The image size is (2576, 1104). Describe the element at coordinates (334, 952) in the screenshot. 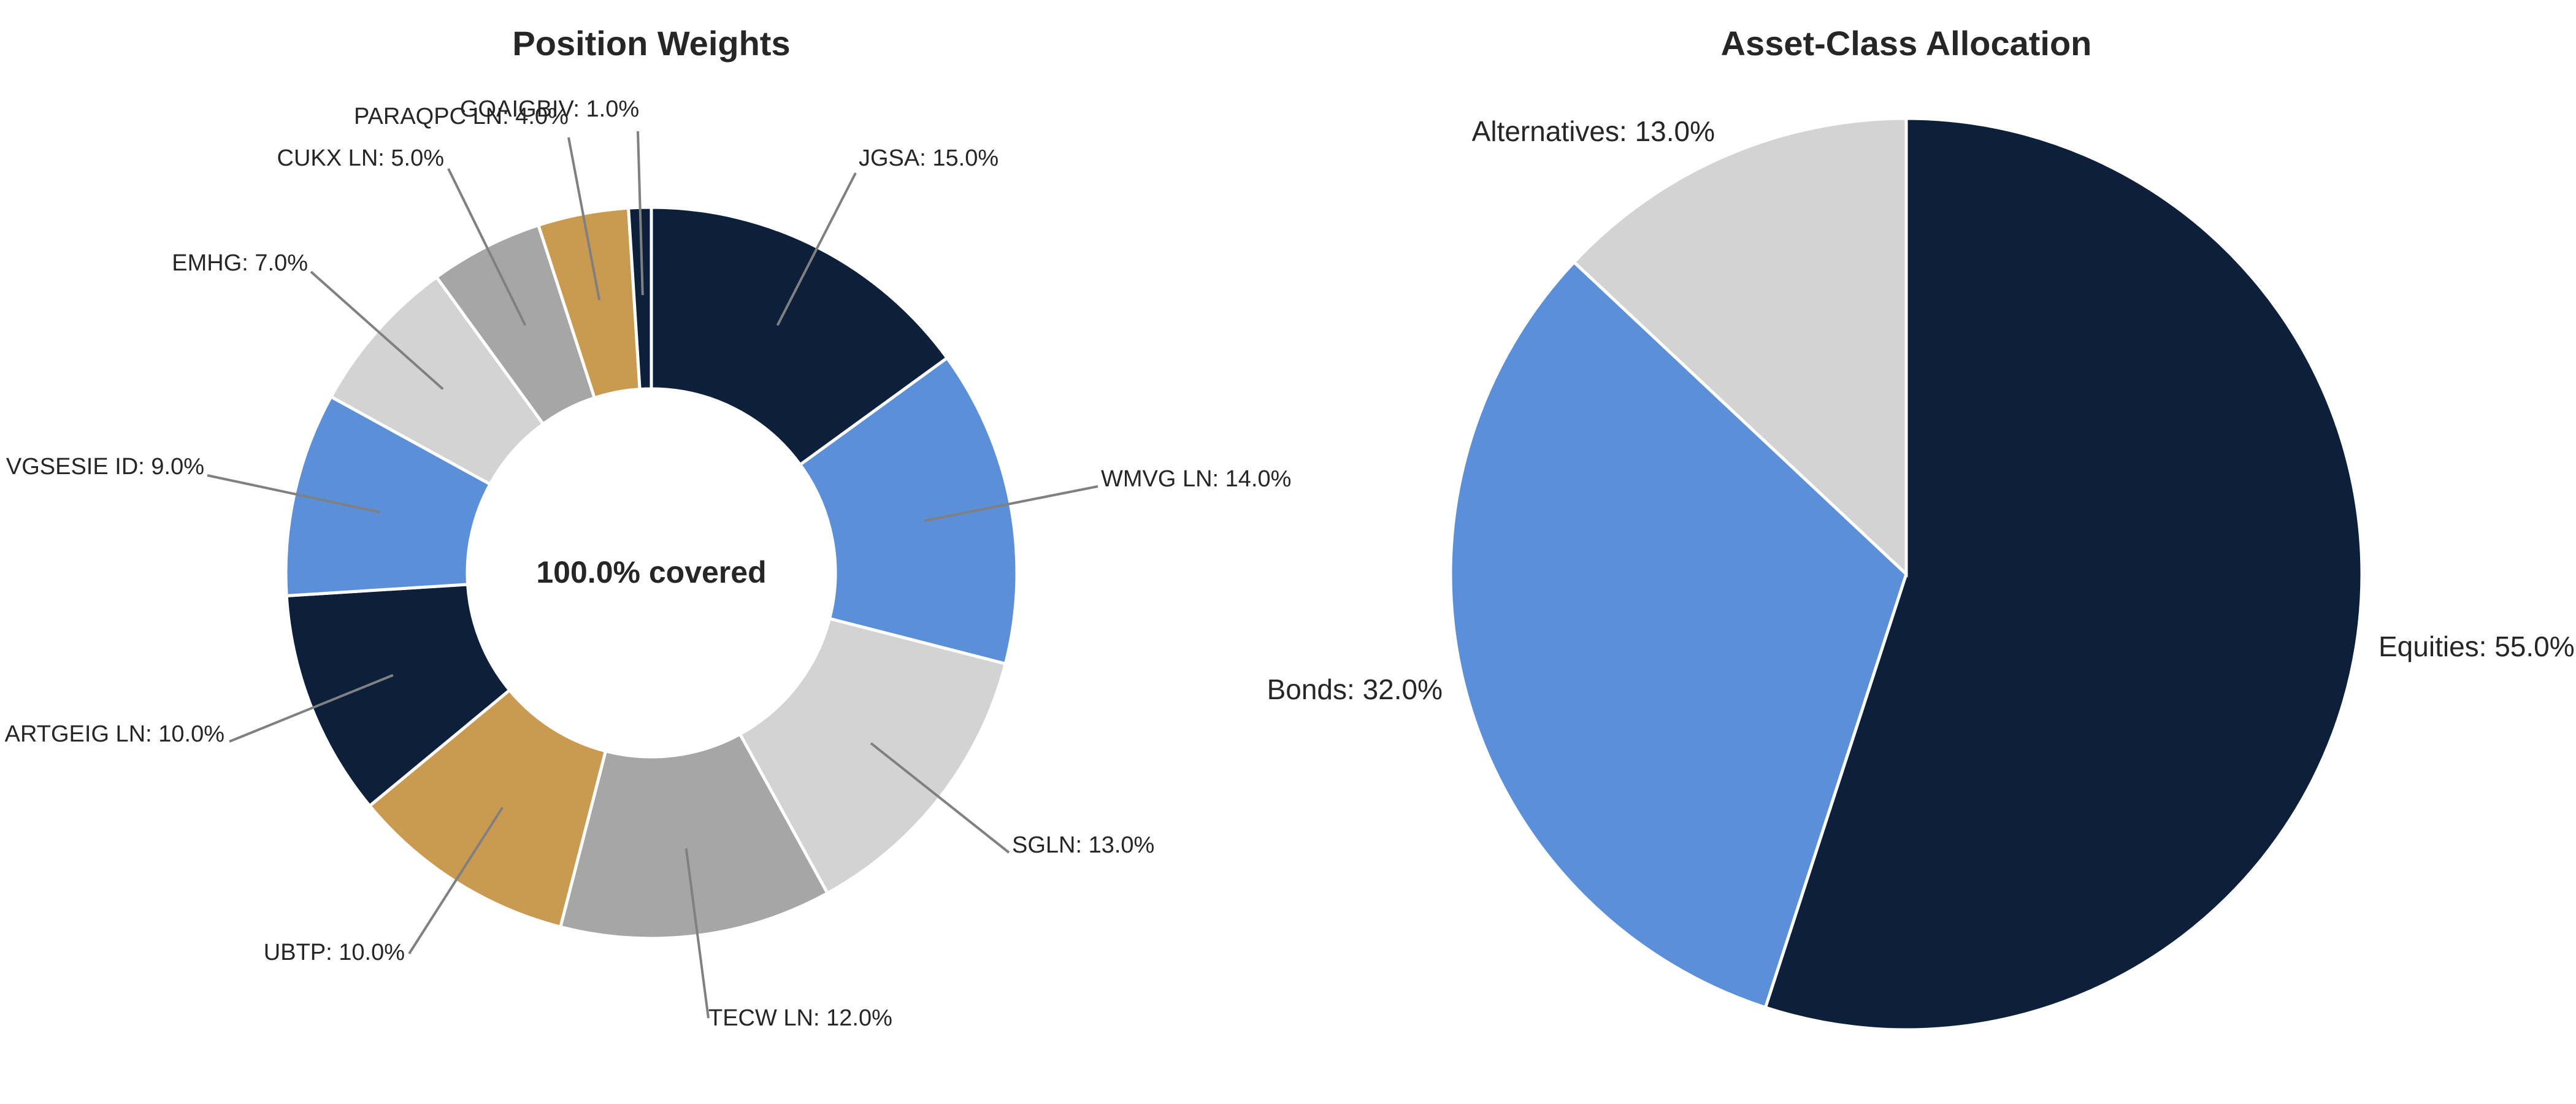

I see `slice-label-ubtp: UBTP: 10.0%` at that location.